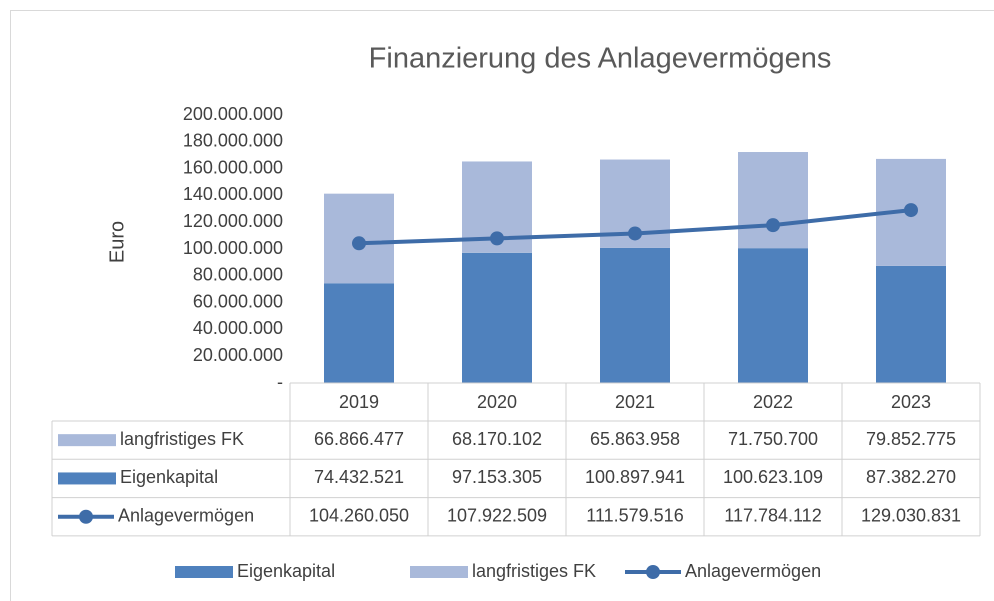 Image resolution: width=994 pixels, height=601 pixels. I want to click on table-cell: 111.579.516, so click(634, 516).